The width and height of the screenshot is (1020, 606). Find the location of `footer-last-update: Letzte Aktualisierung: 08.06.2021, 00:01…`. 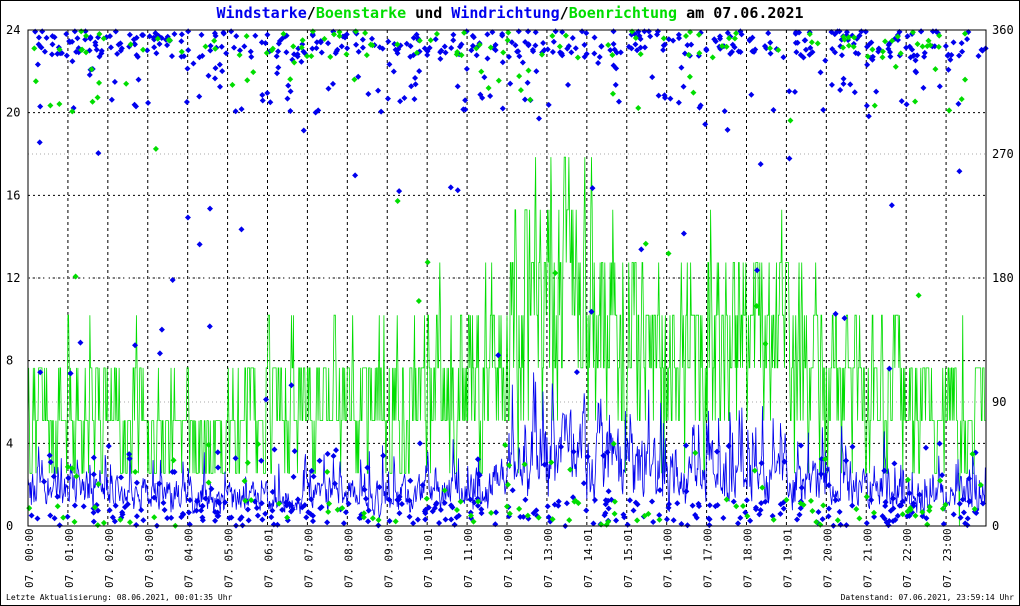

footer-last-update: Letzte Aktualisierung: 08.06.2021, 00:01… is located at coordinates (119, 597).